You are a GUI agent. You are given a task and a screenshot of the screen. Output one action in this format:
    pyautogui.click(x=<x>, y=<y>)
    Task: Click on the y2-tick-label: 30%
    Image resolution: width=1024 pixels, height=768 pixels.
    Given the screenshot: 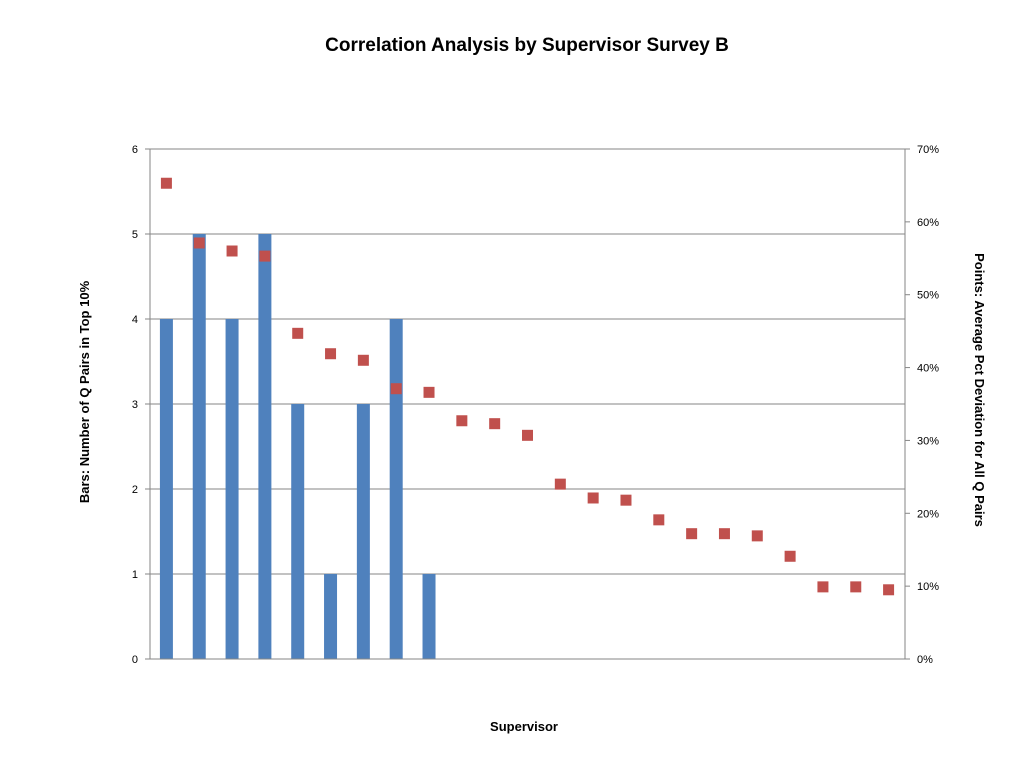 What is the action you would take?
    pyautogui.click(x=928, y=441)
    